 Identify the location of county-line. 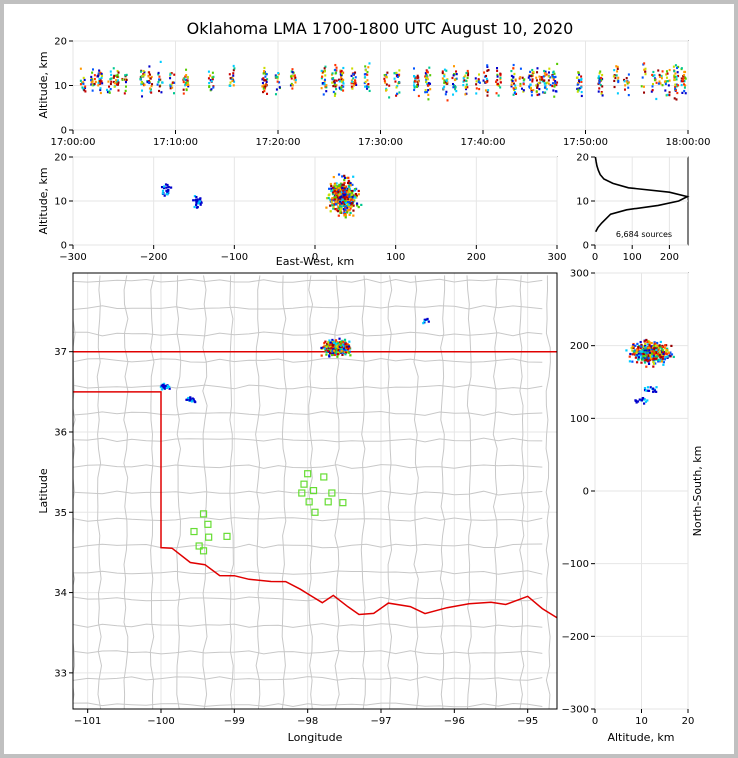
(308, 387).